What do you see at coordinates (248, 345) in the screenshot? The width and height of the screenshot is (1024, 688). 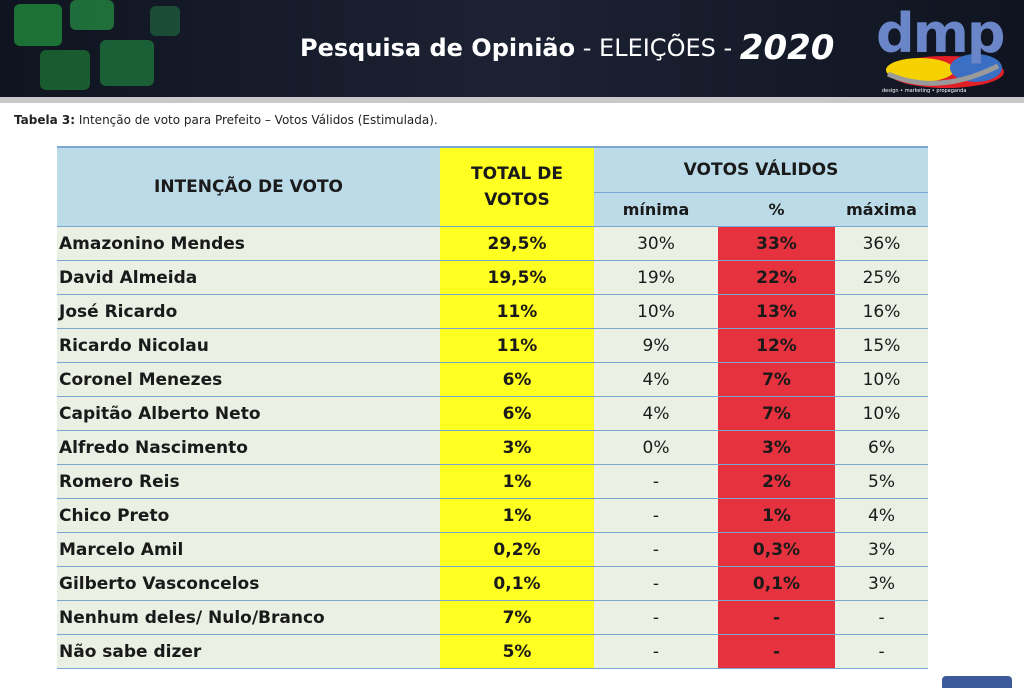 I see `candidate-name: Ricardo Nicolau` at bounding box center [248, 345].